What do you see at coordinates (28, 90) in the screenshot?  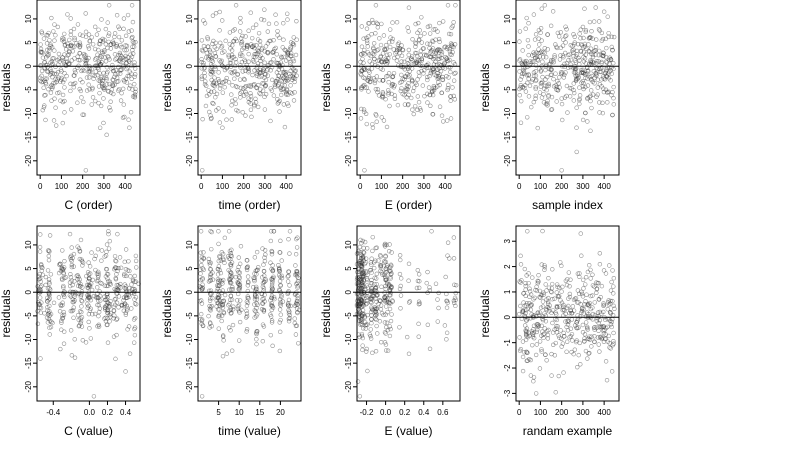 I see `y-tick-label: -5` at bounding box center [28, 90].